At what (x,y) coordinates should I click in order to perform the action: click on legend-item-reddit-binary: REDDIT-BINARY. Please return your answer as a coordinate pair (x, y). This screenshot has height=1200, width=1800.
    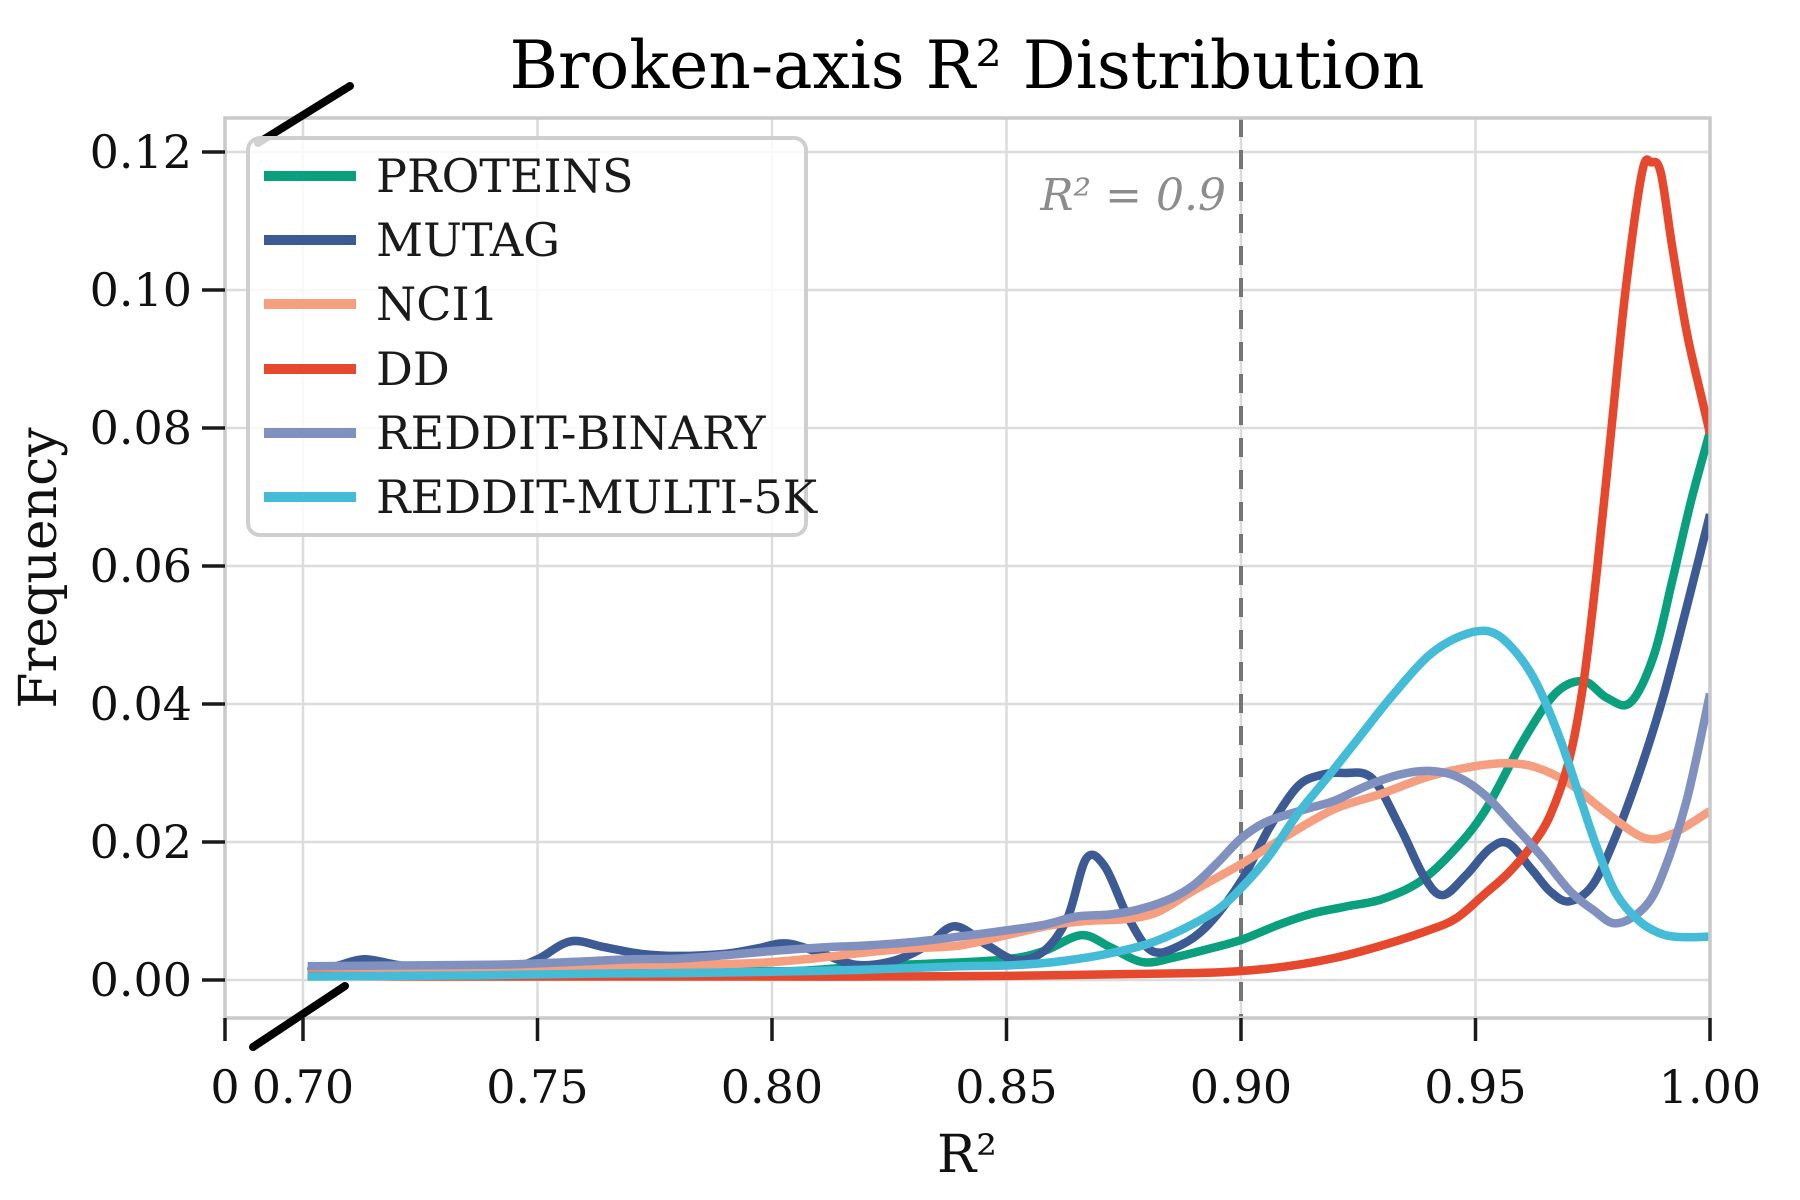
    Looking at the image, I should click on (515, 433).